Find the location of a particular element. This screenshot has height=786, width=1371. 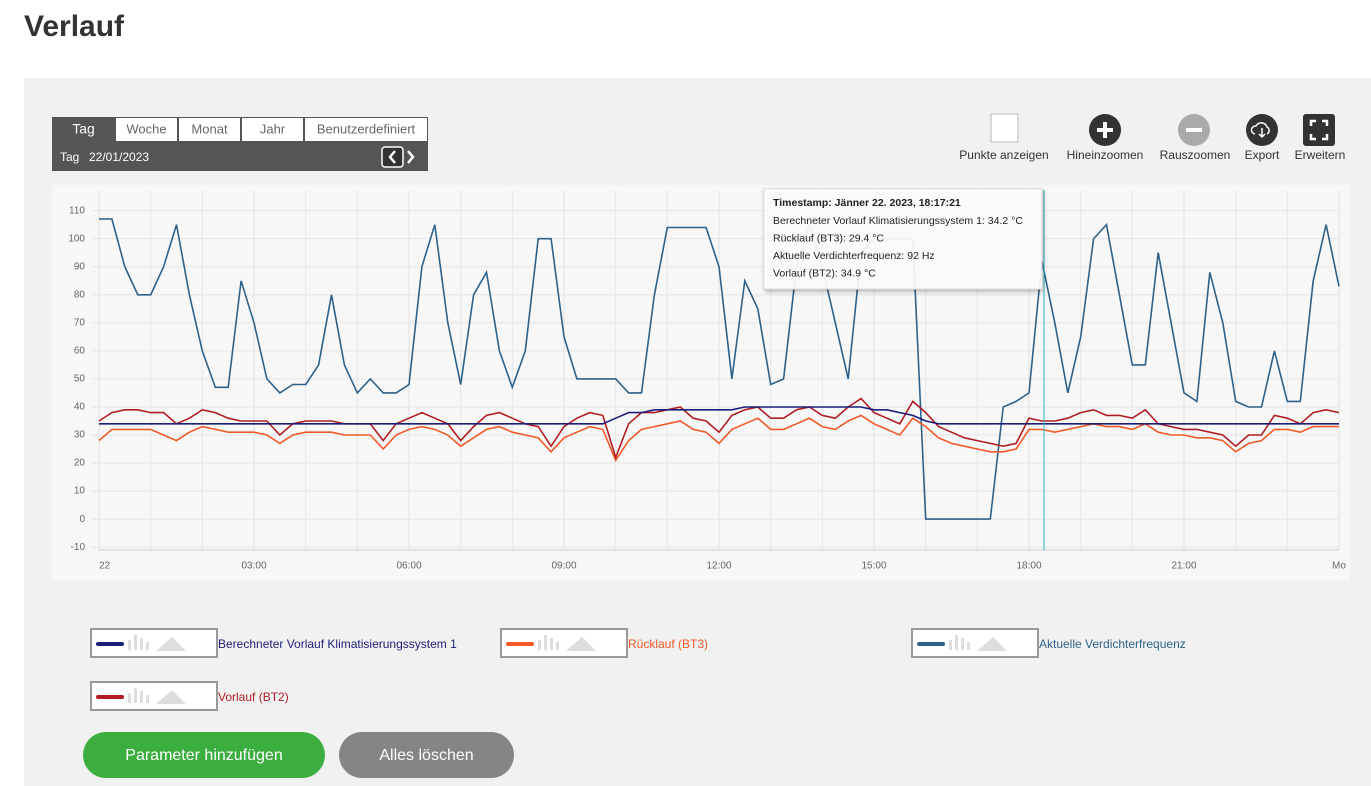

prev-button is located at coordinates (392, 157).